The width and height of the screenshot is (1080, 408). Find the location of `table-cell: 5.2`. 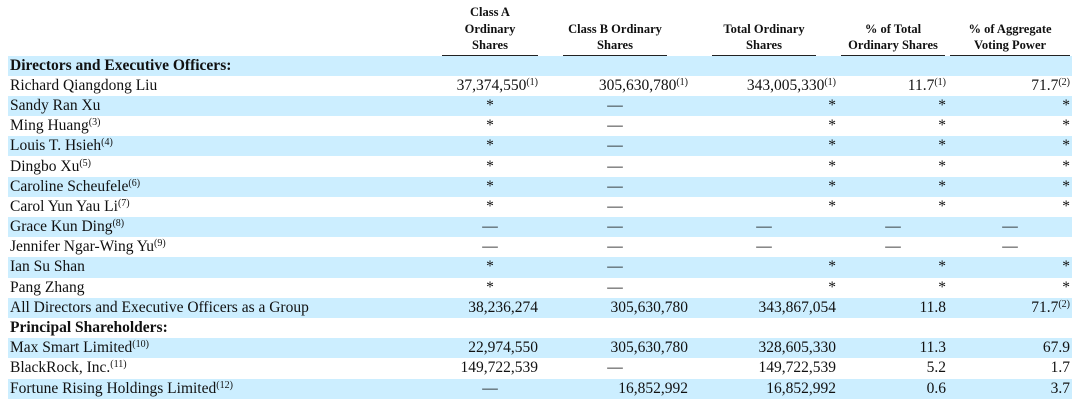

table-cell: 5.2 is located at coordinates (893, 368).